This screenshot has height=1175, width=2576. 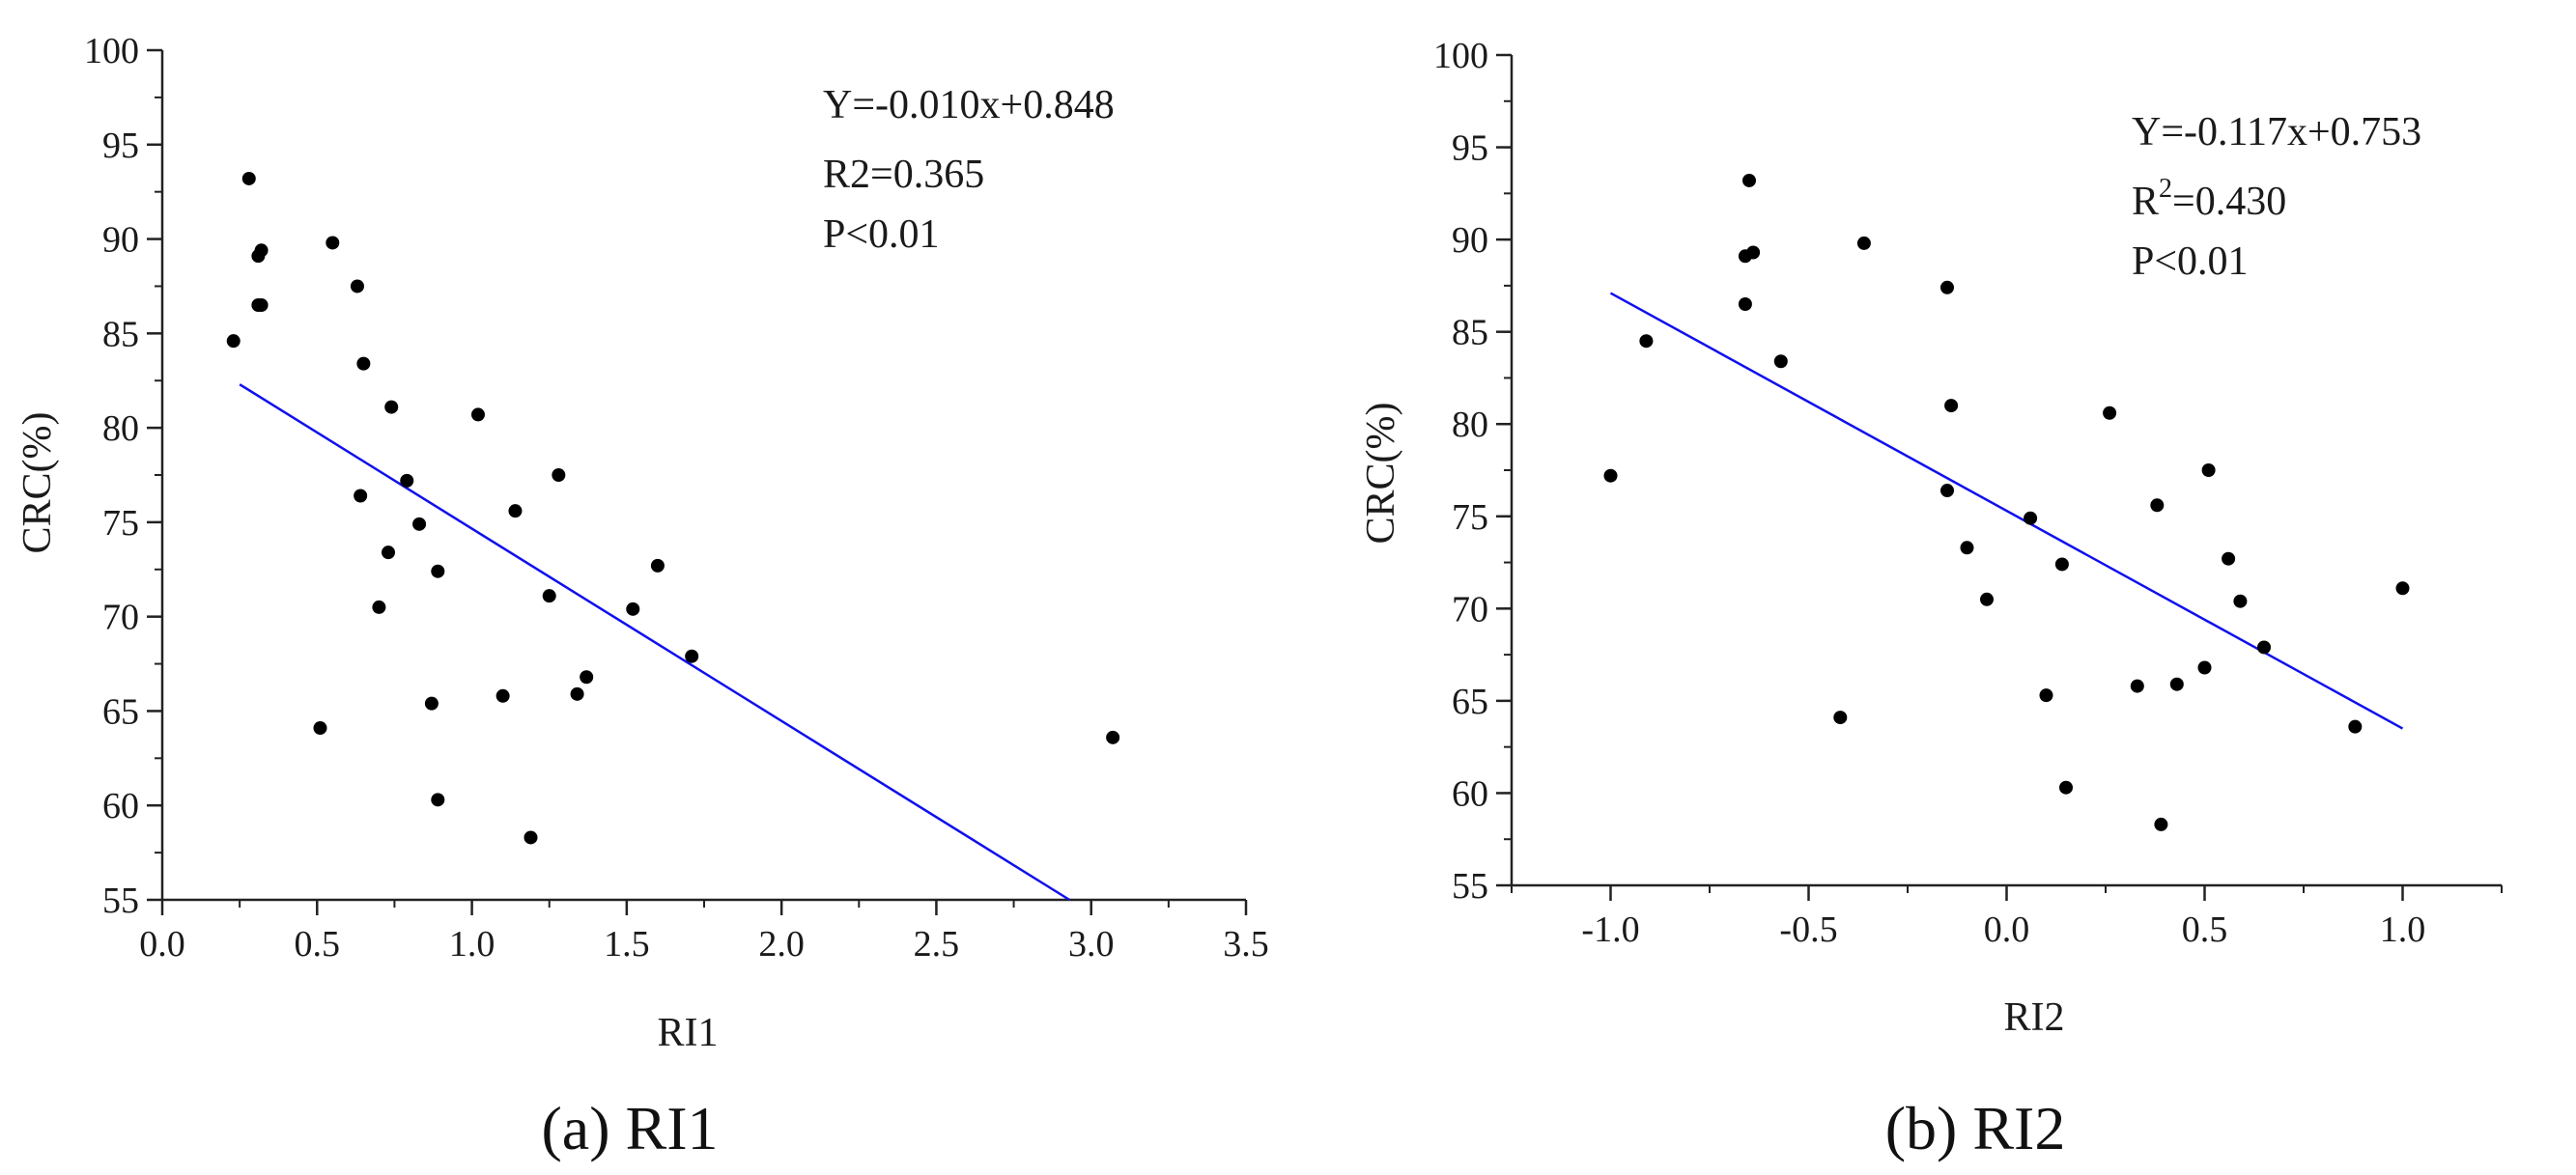 I want to click on panel-a-x-tick-label: 2.0, so click(x=781, y=944).